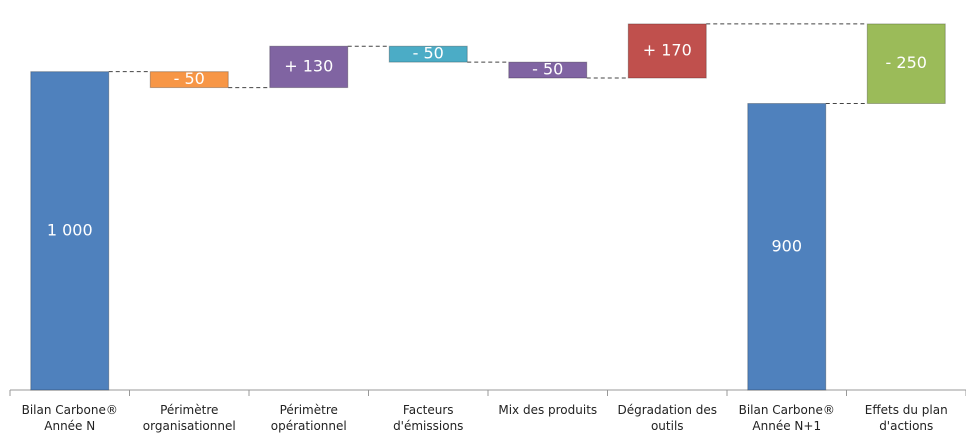 The width and height of the screenshot is (966, 446). I want to click on x-tick-label: Facteurs d'émissions, so click(428, 418).